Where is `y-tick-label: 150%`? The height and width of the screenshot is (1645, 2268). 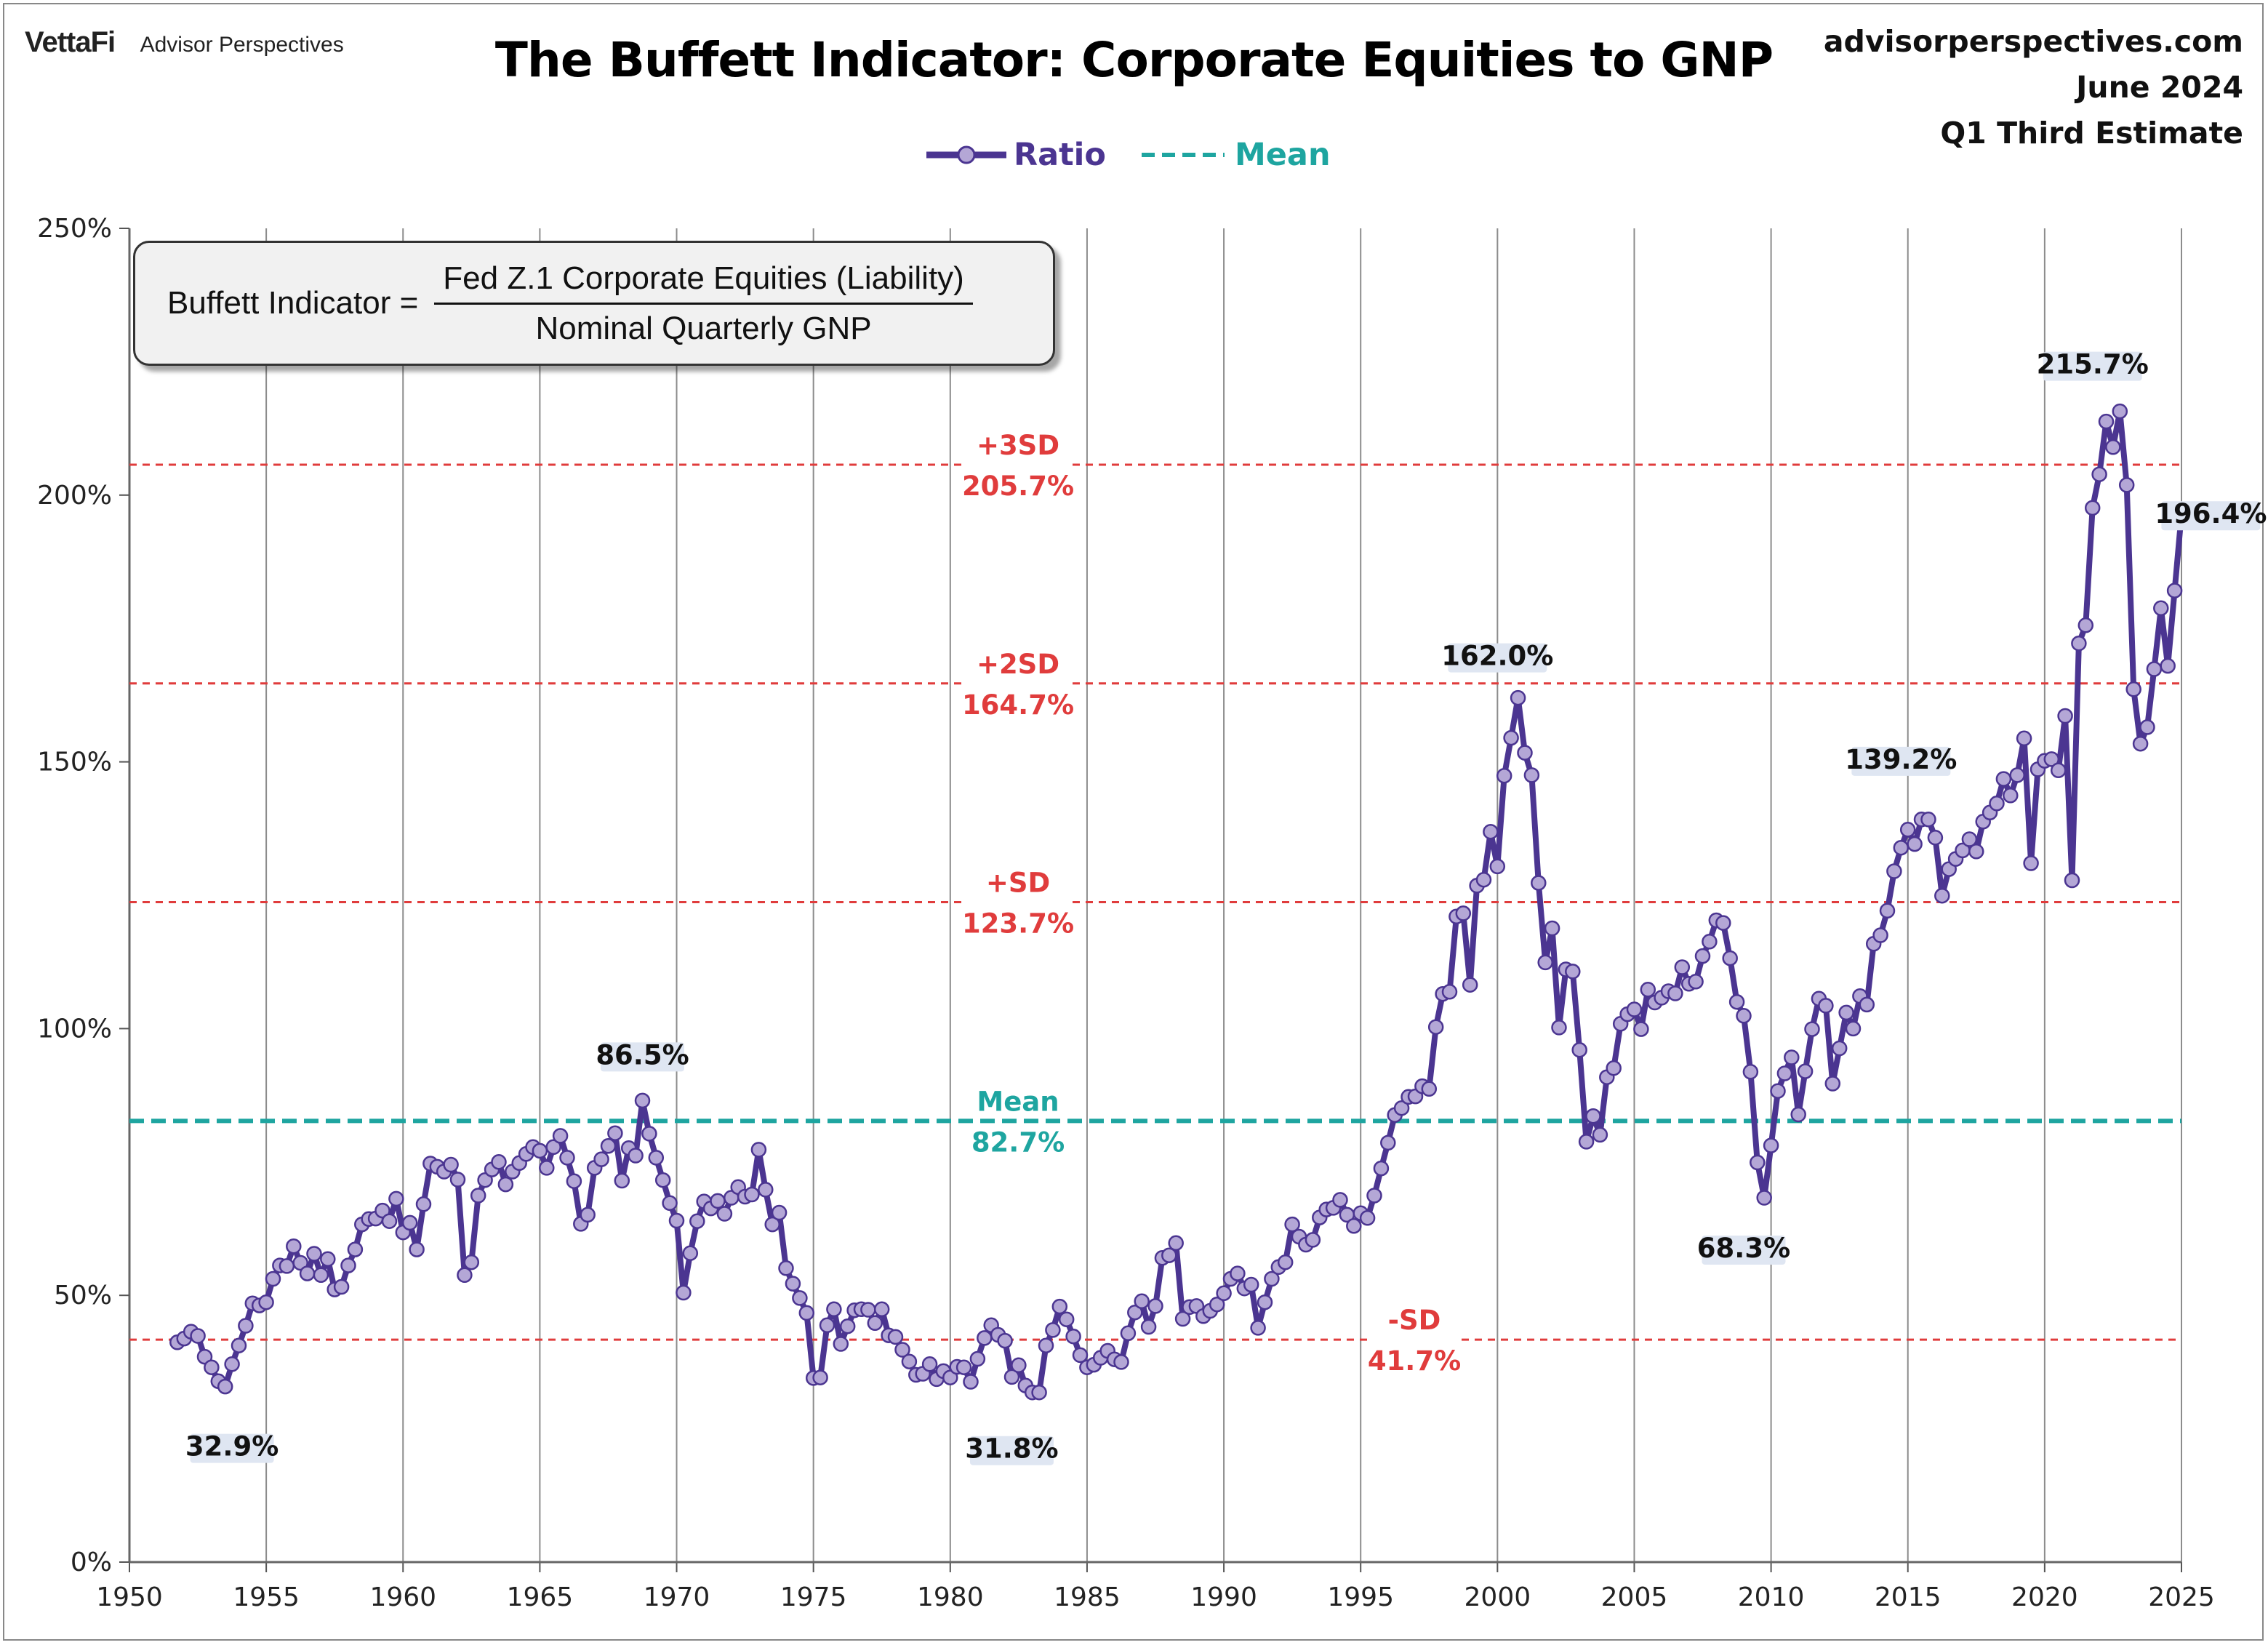 y-tick-label: 150% is located at coordinates (74, 762).